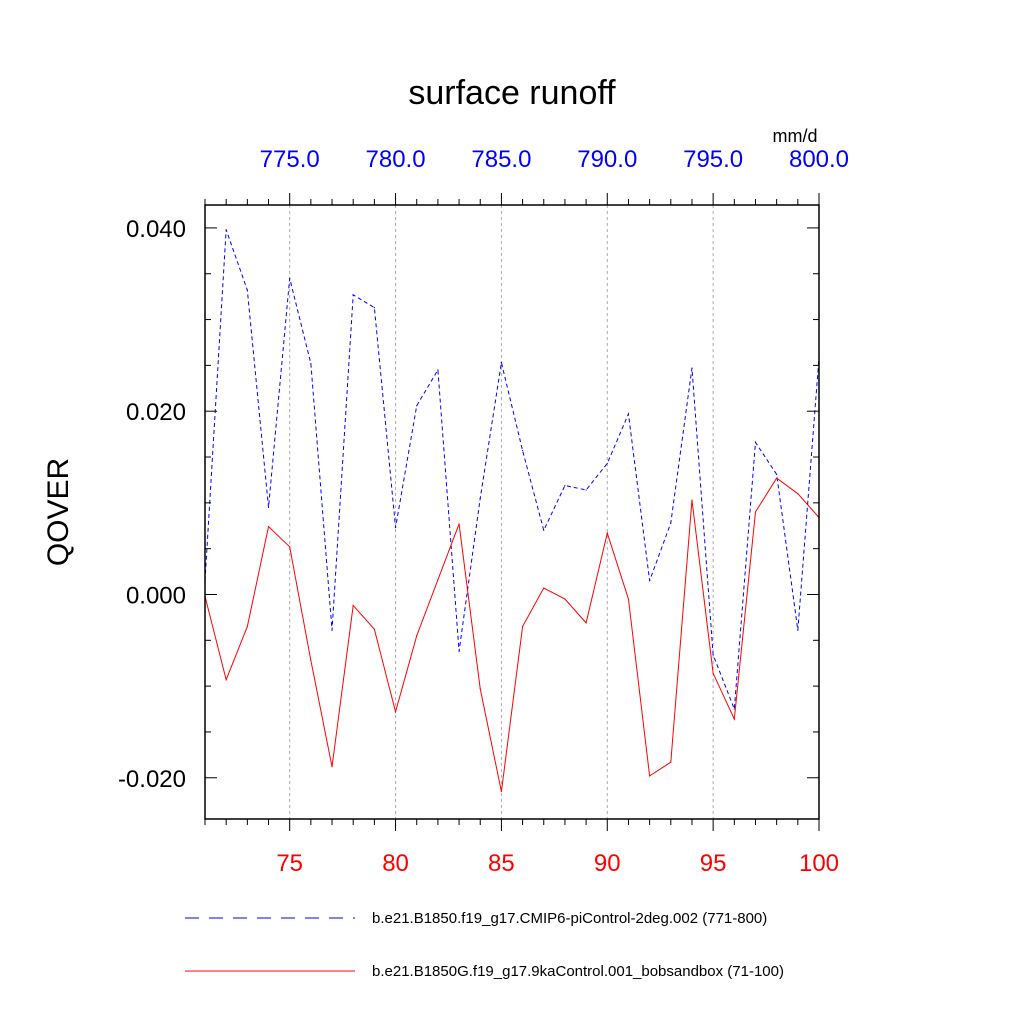 The width and height of the screenshot is (1024, 1024). Describe the element at coordinates (607, 159) in the screenshot. I see `x-top-tick-label: 790.0` at that location.